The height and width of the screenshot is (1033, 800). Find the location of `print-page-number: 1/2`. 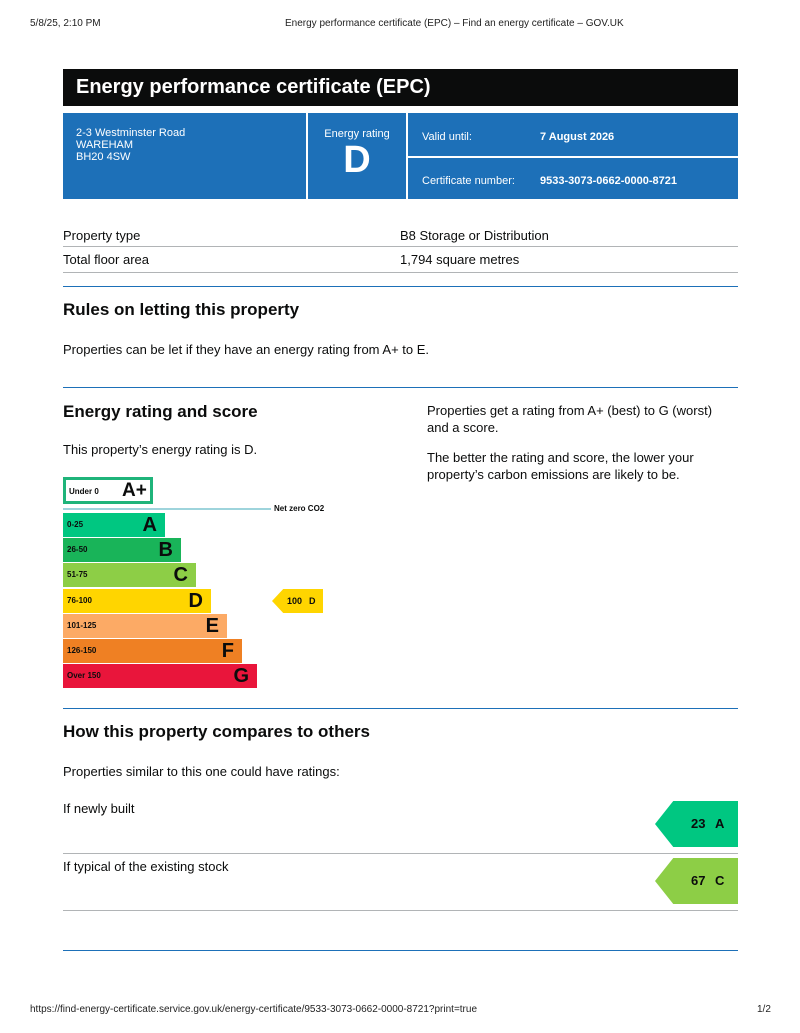

print-page-number: 1/2 is located at coordinates (764, 1009).